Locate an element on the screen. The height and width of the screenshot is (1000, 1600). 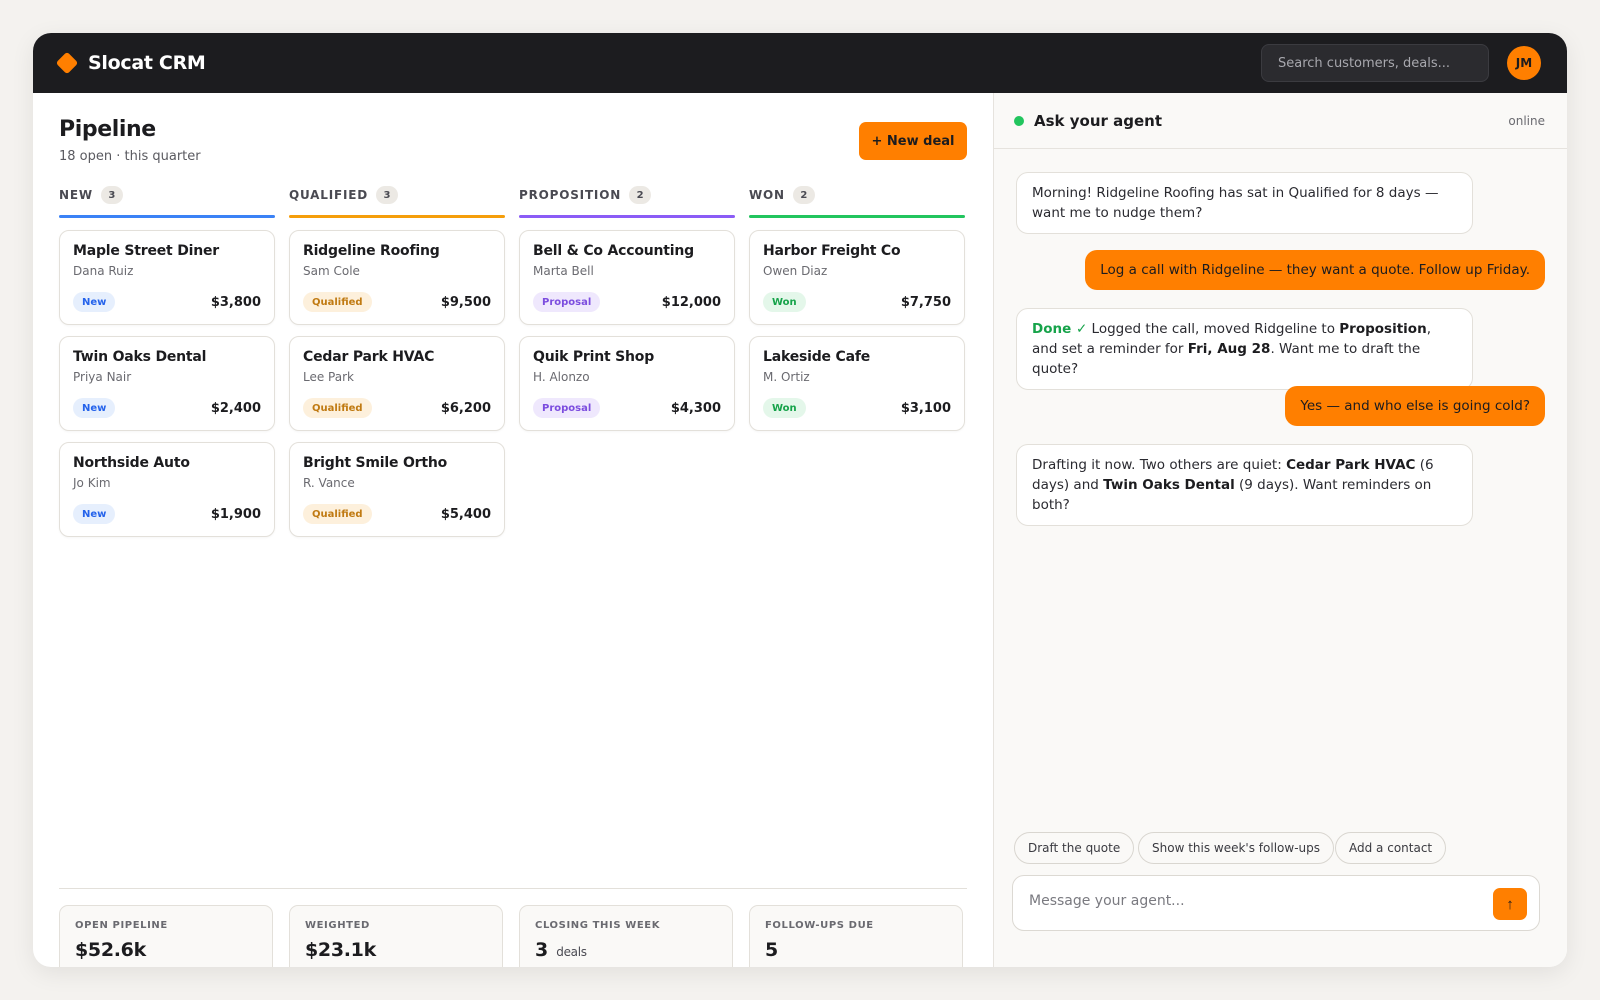
stat-number: $52.6k is located at coordinates (110, 950).